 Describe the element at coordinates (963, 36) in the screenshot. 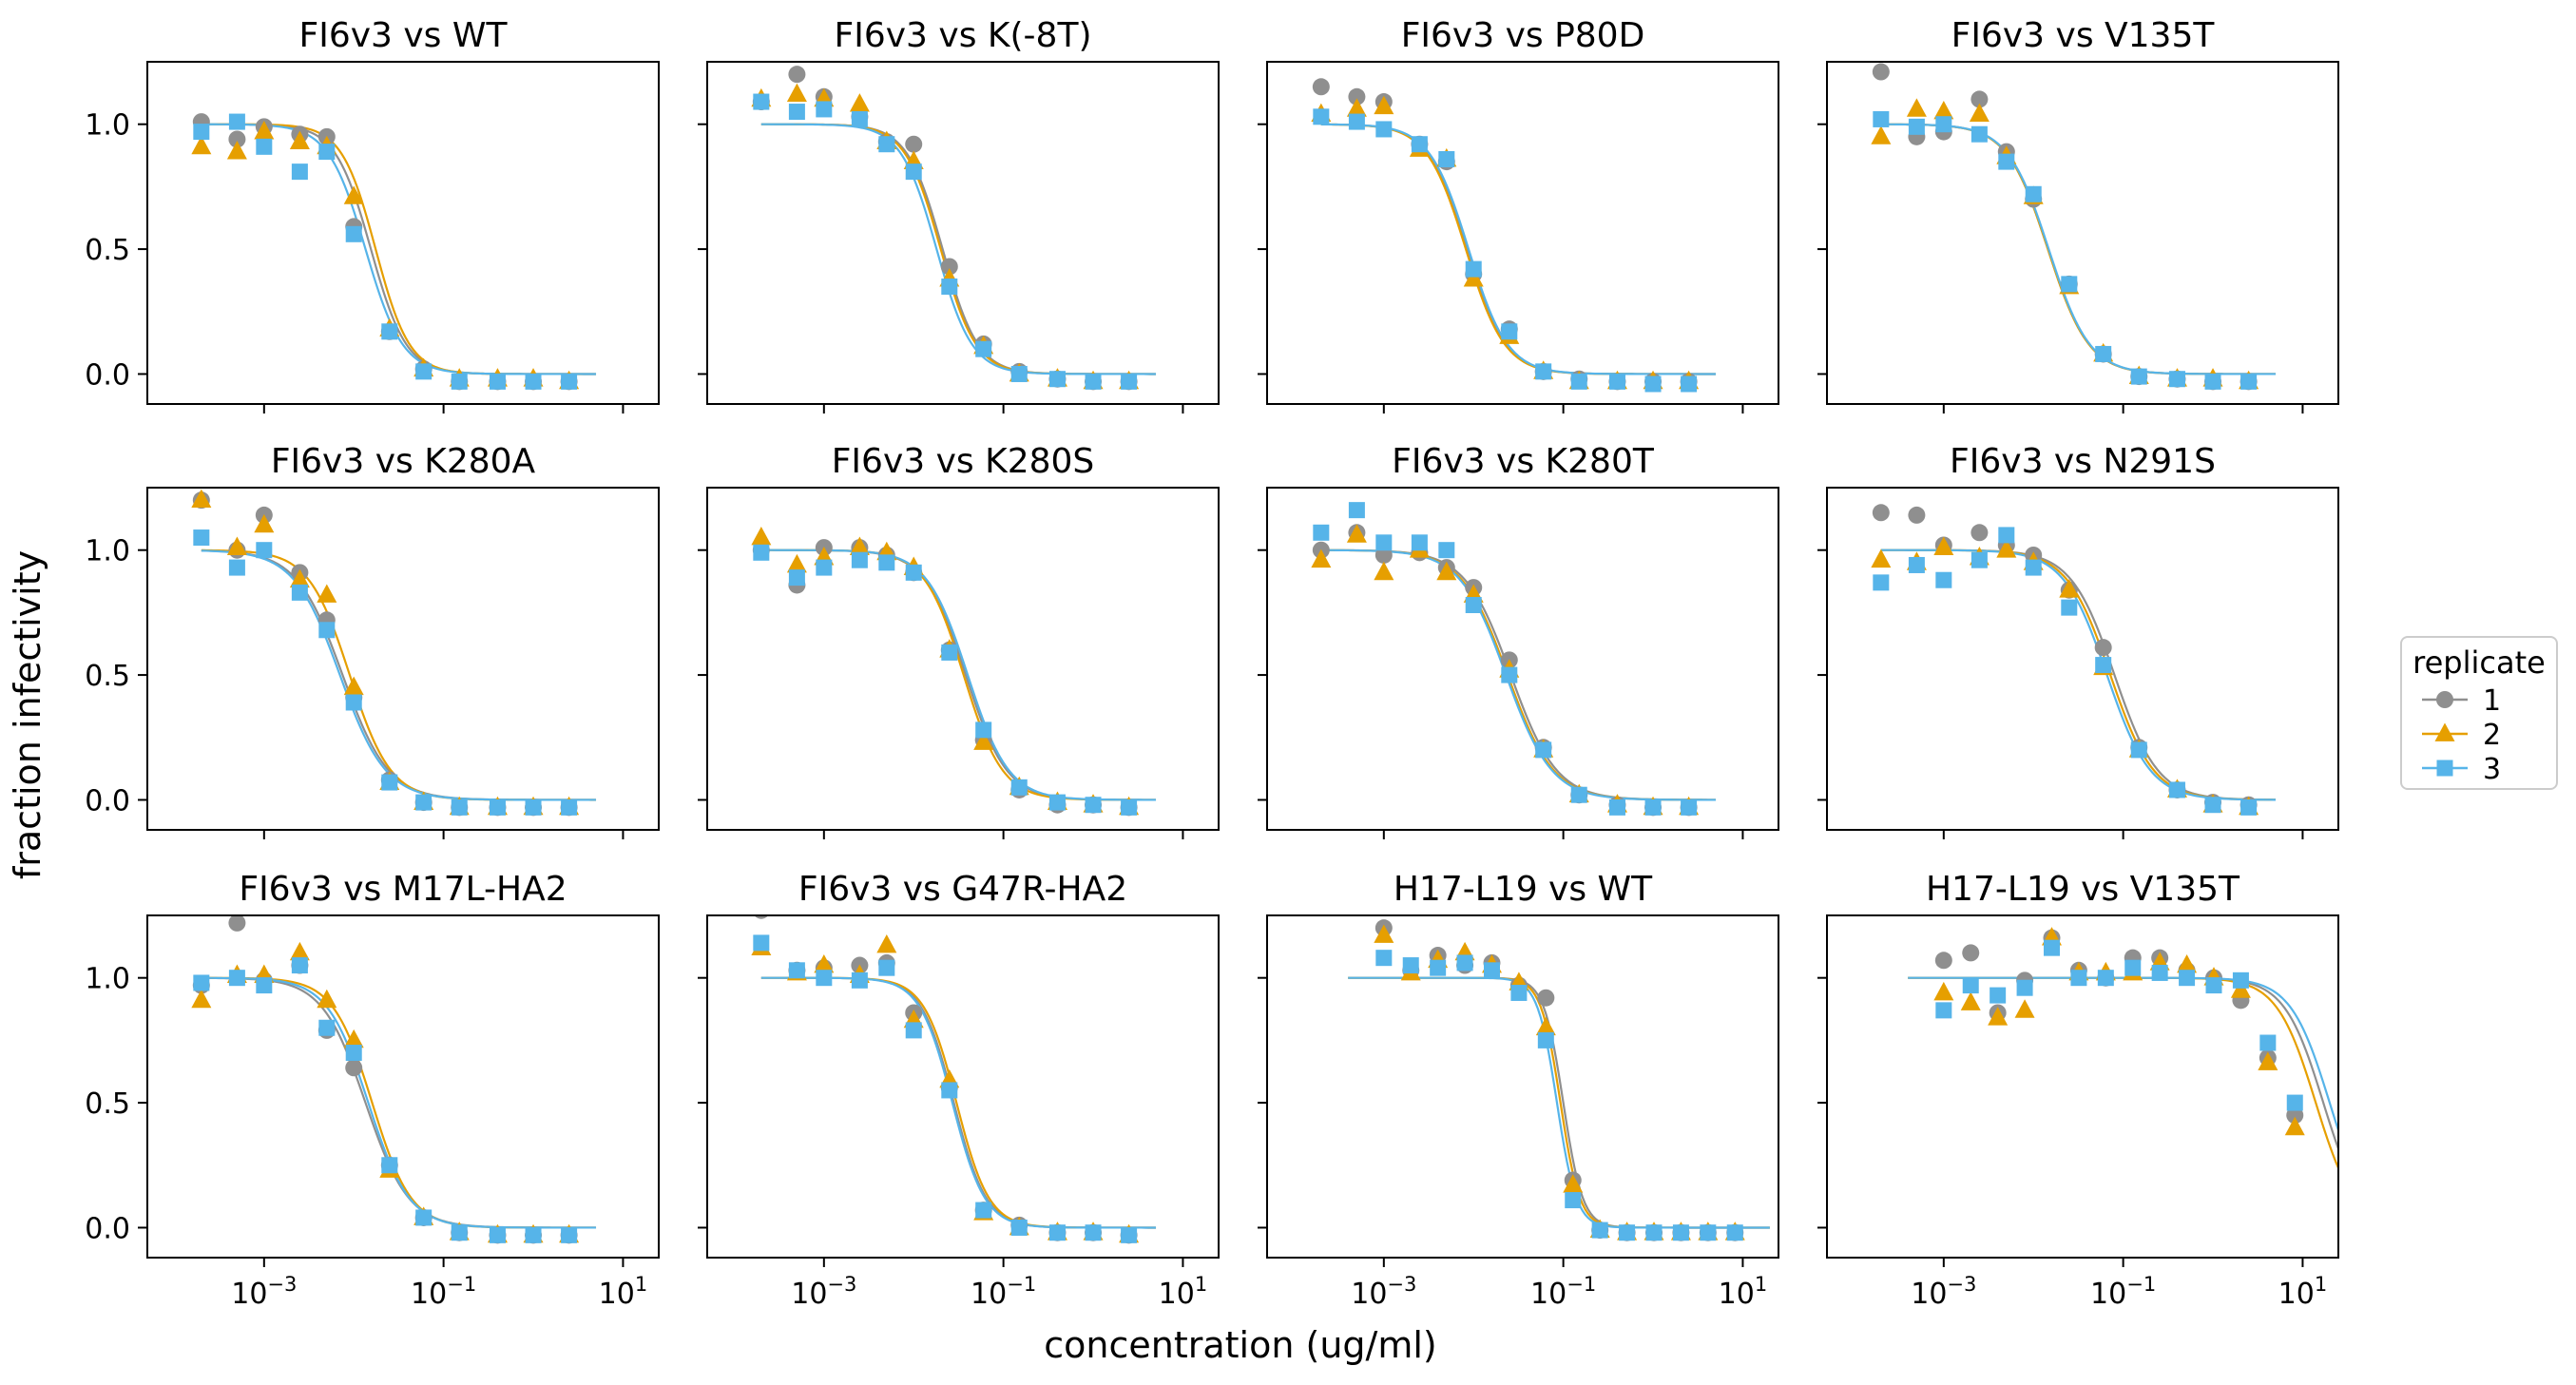

I see `subplot-title: FI6v3 vs K(-8T)` at that location.